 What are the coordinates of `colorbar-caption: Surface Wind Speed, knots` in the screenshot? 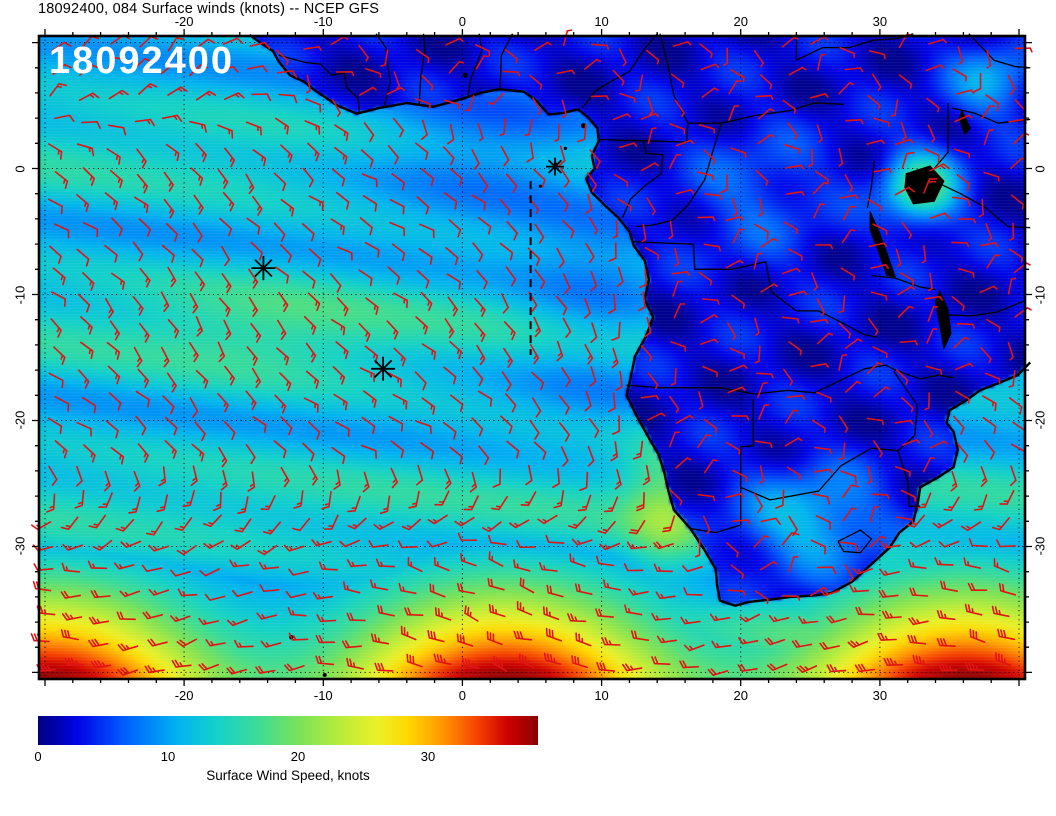 It's located at (288, 775).